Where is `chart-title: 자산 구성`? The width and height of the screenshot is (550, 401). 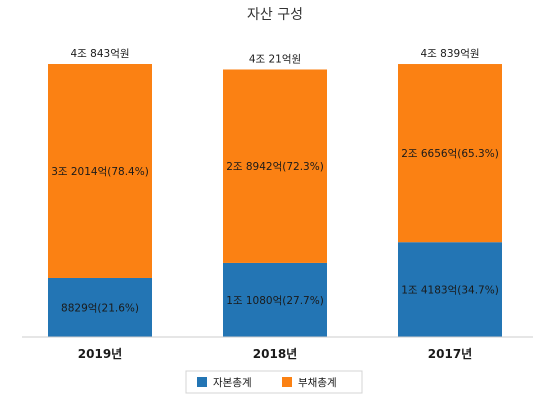 chart-title: 자산 구성 is located at coordinates (275, 15).